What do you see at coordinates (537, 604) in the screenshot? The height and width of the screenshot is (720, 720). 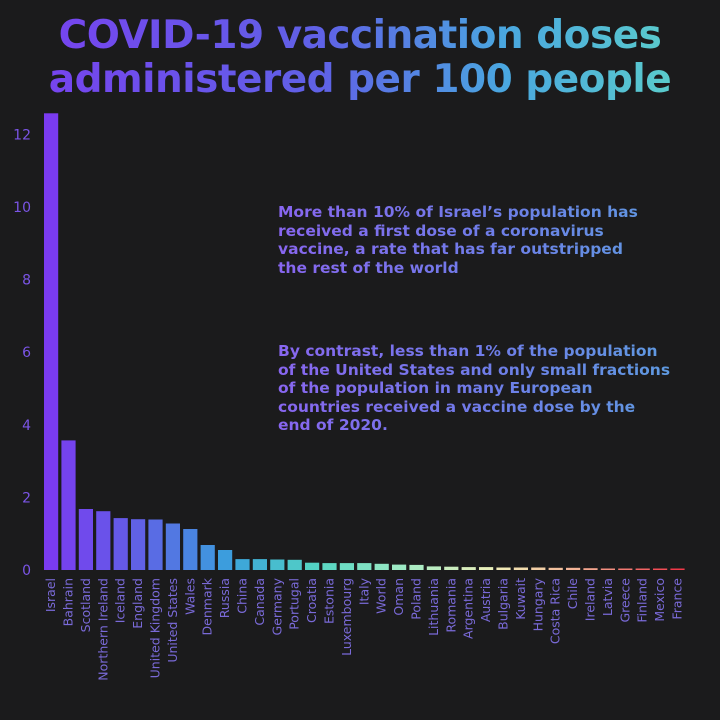 I see `x-tick-label: Hungary` at bounding box center [537, 604].